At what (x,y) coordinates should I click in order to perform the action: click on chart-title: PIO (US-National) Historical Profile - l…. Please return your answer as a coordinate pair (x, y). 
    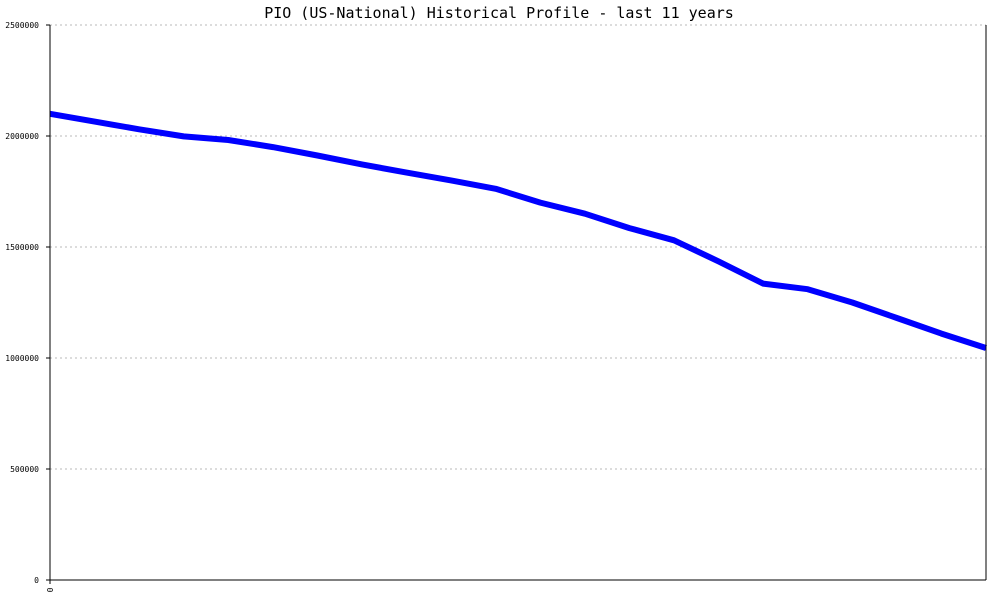
    Looking at the image, I should click on (499, 13).